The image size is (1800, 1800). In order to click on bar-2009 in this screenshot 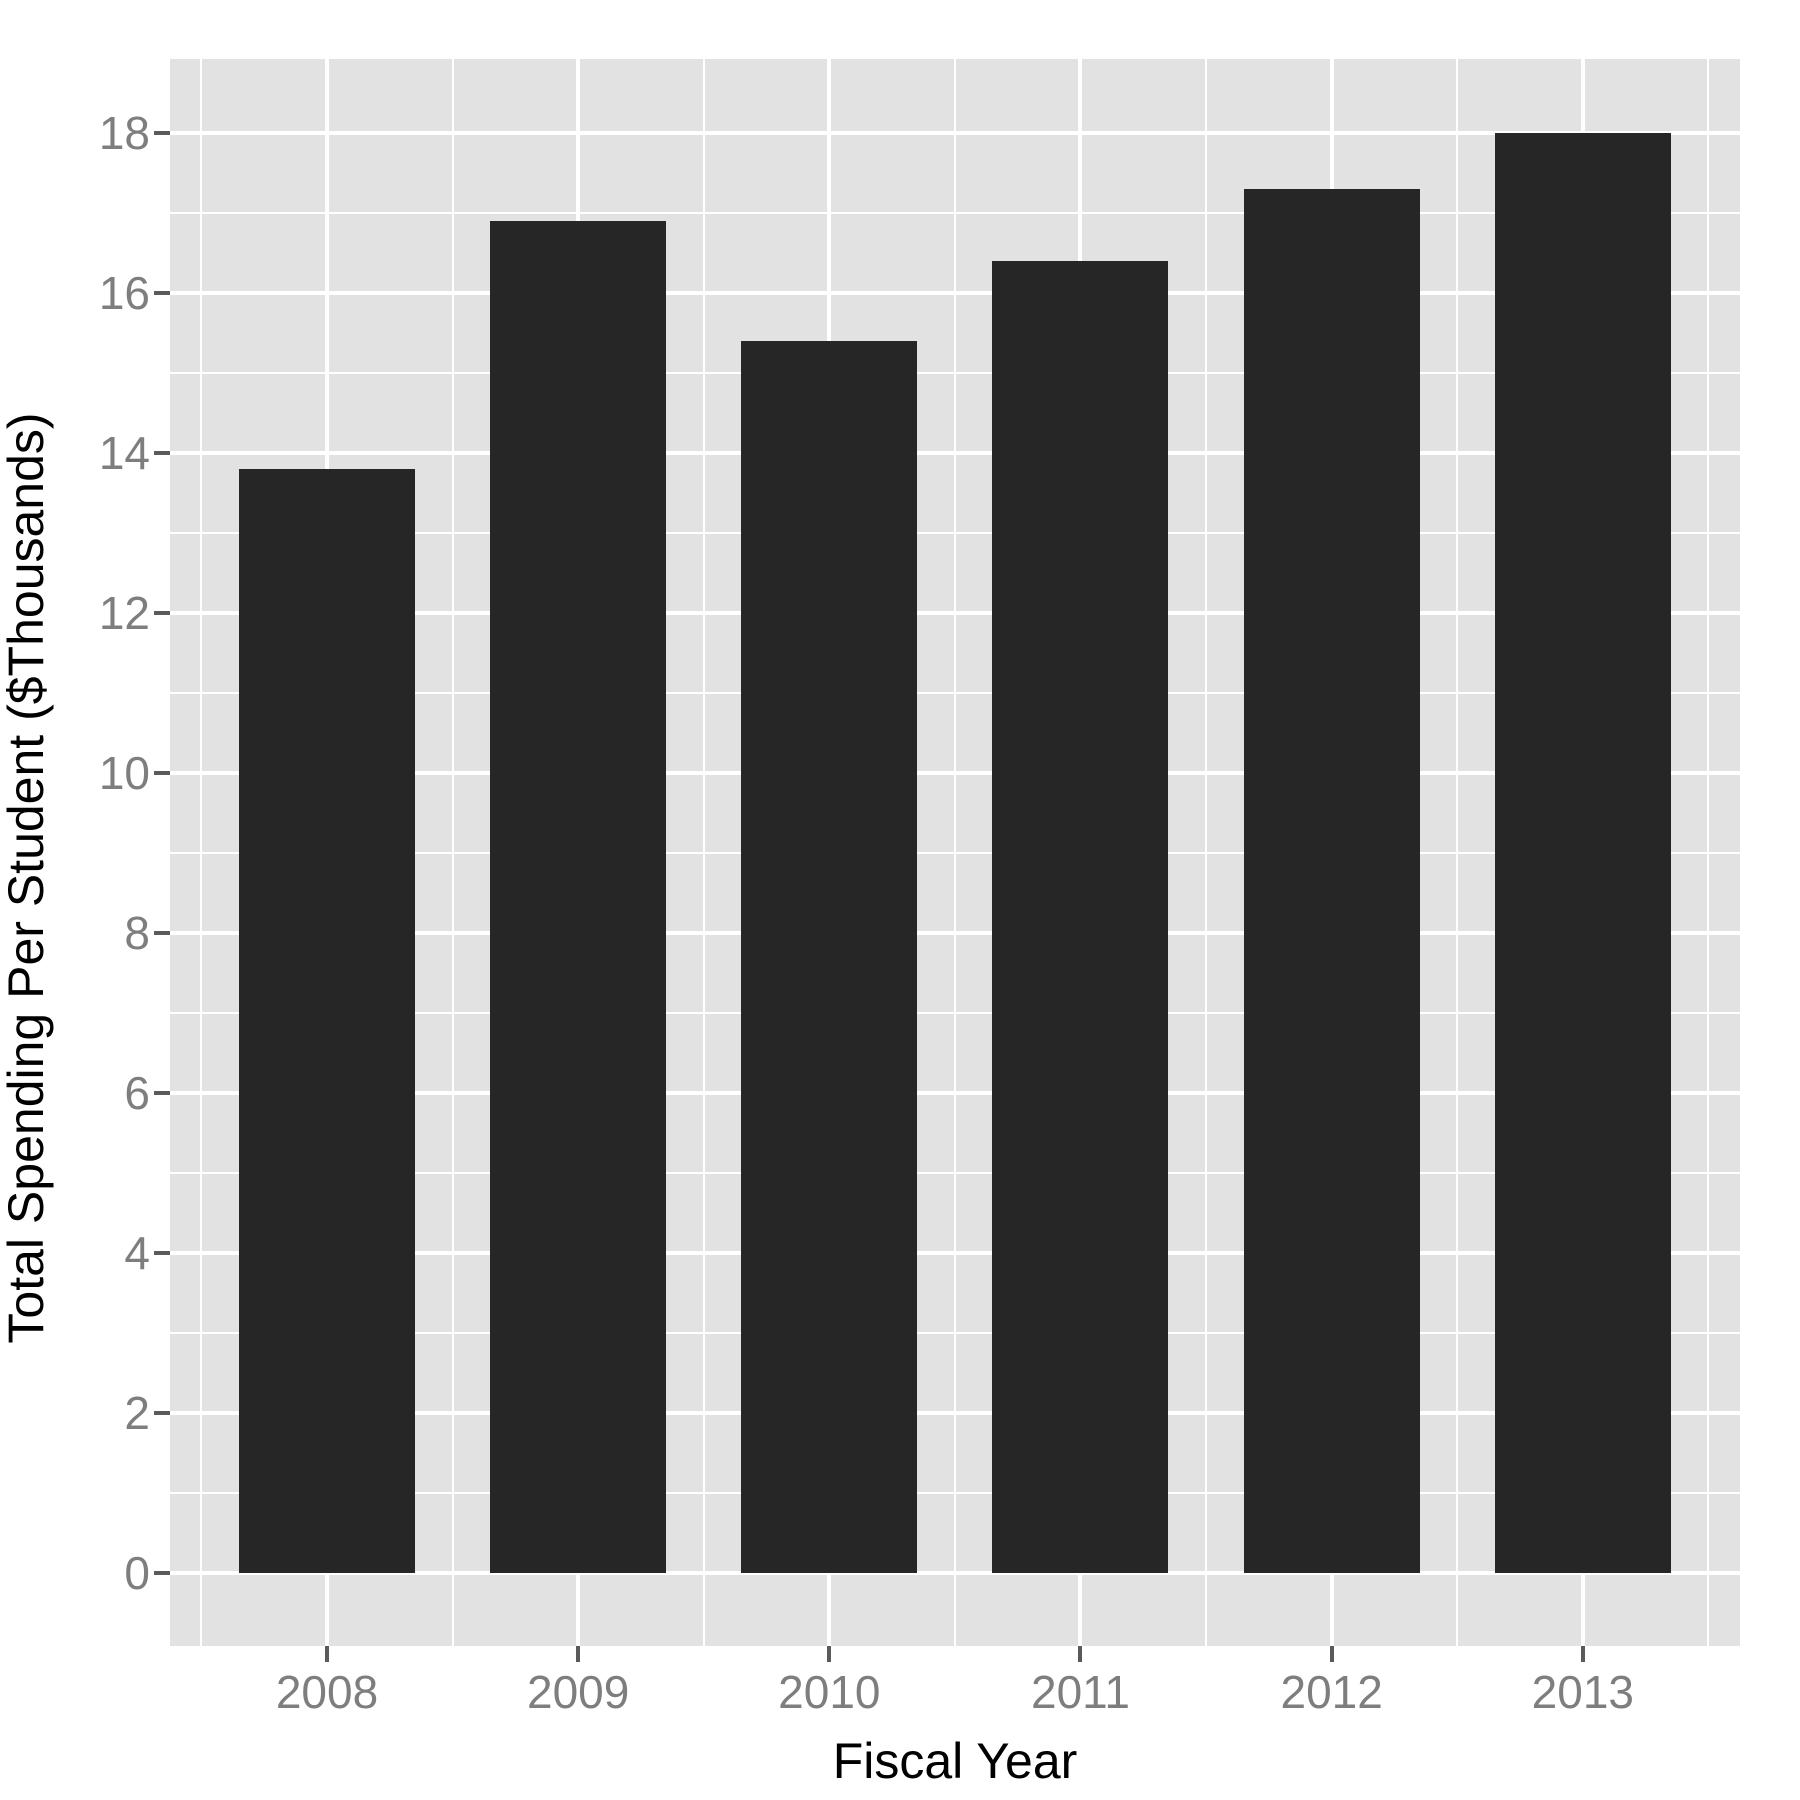, I will do `click(578, 897)`.